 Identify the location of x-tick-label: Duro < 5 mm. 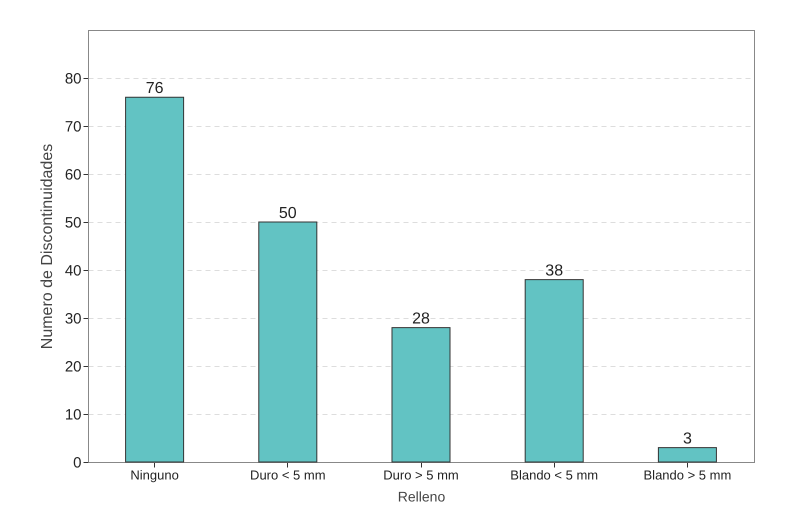
(288, 475).